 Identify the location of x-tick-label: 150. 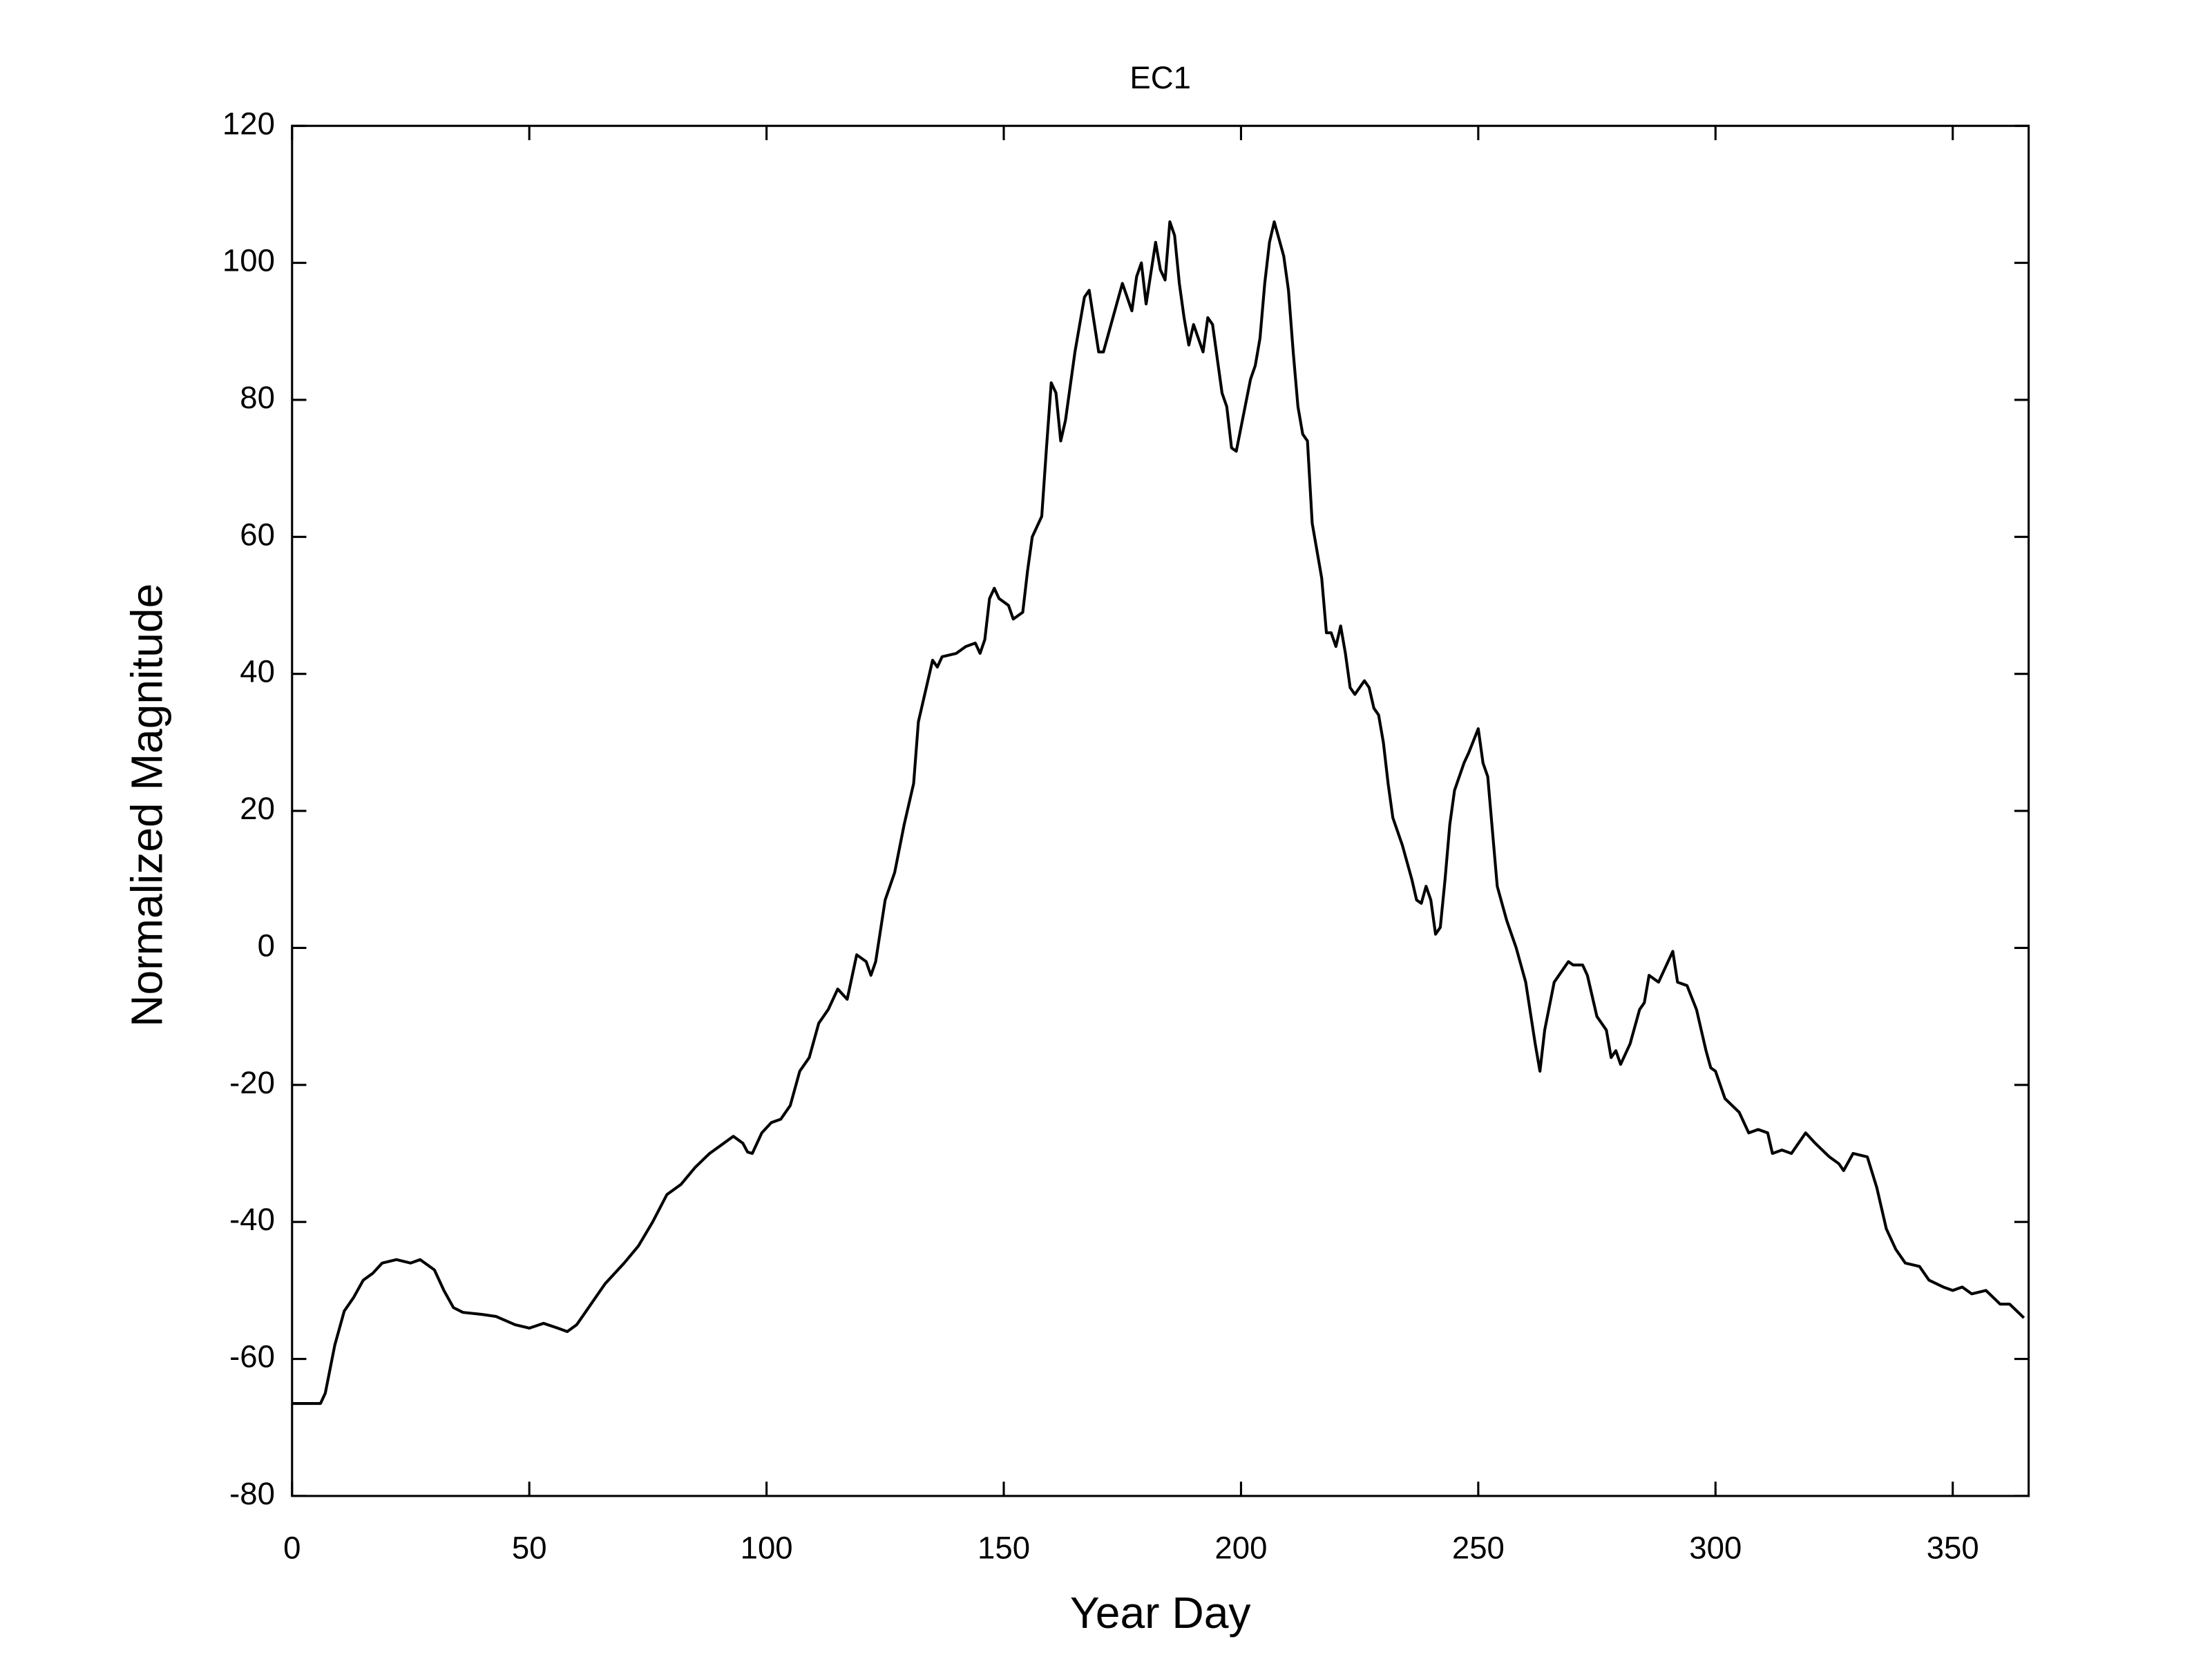
(1004, 1548).